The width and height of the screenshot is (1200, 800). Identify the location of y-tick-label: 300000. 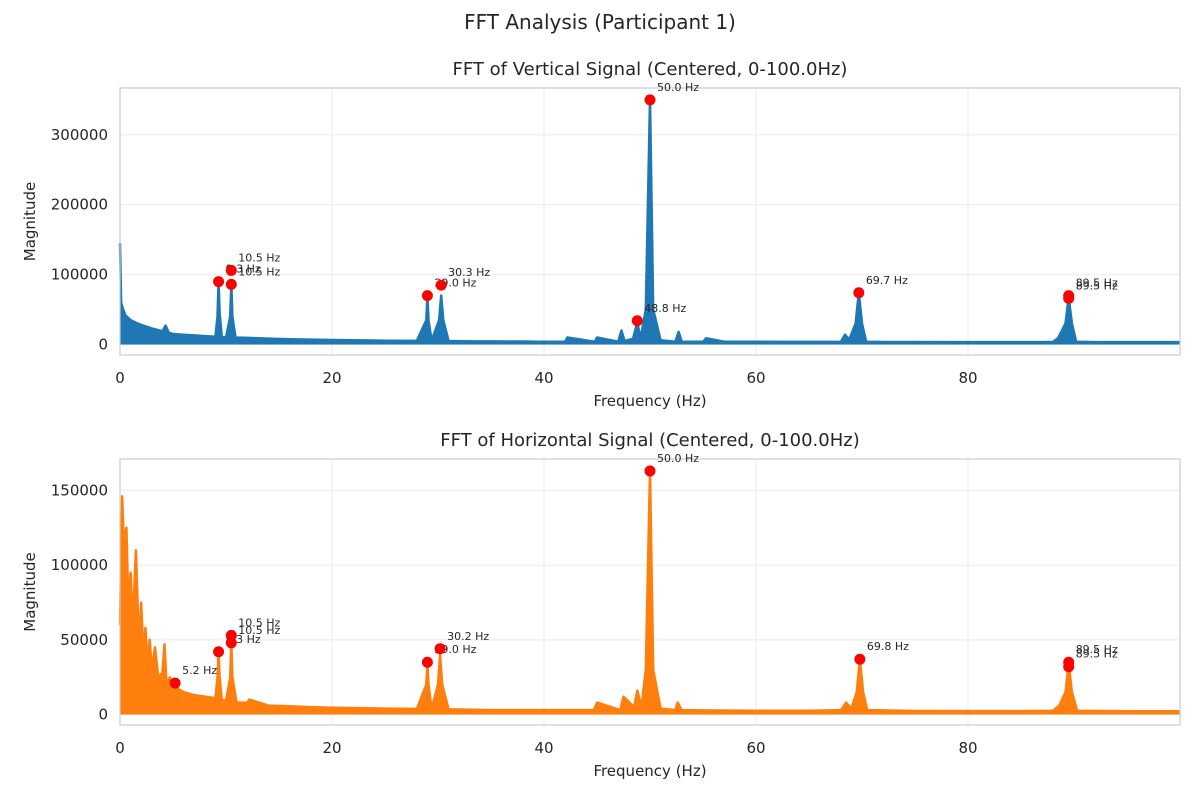
(79, 135).